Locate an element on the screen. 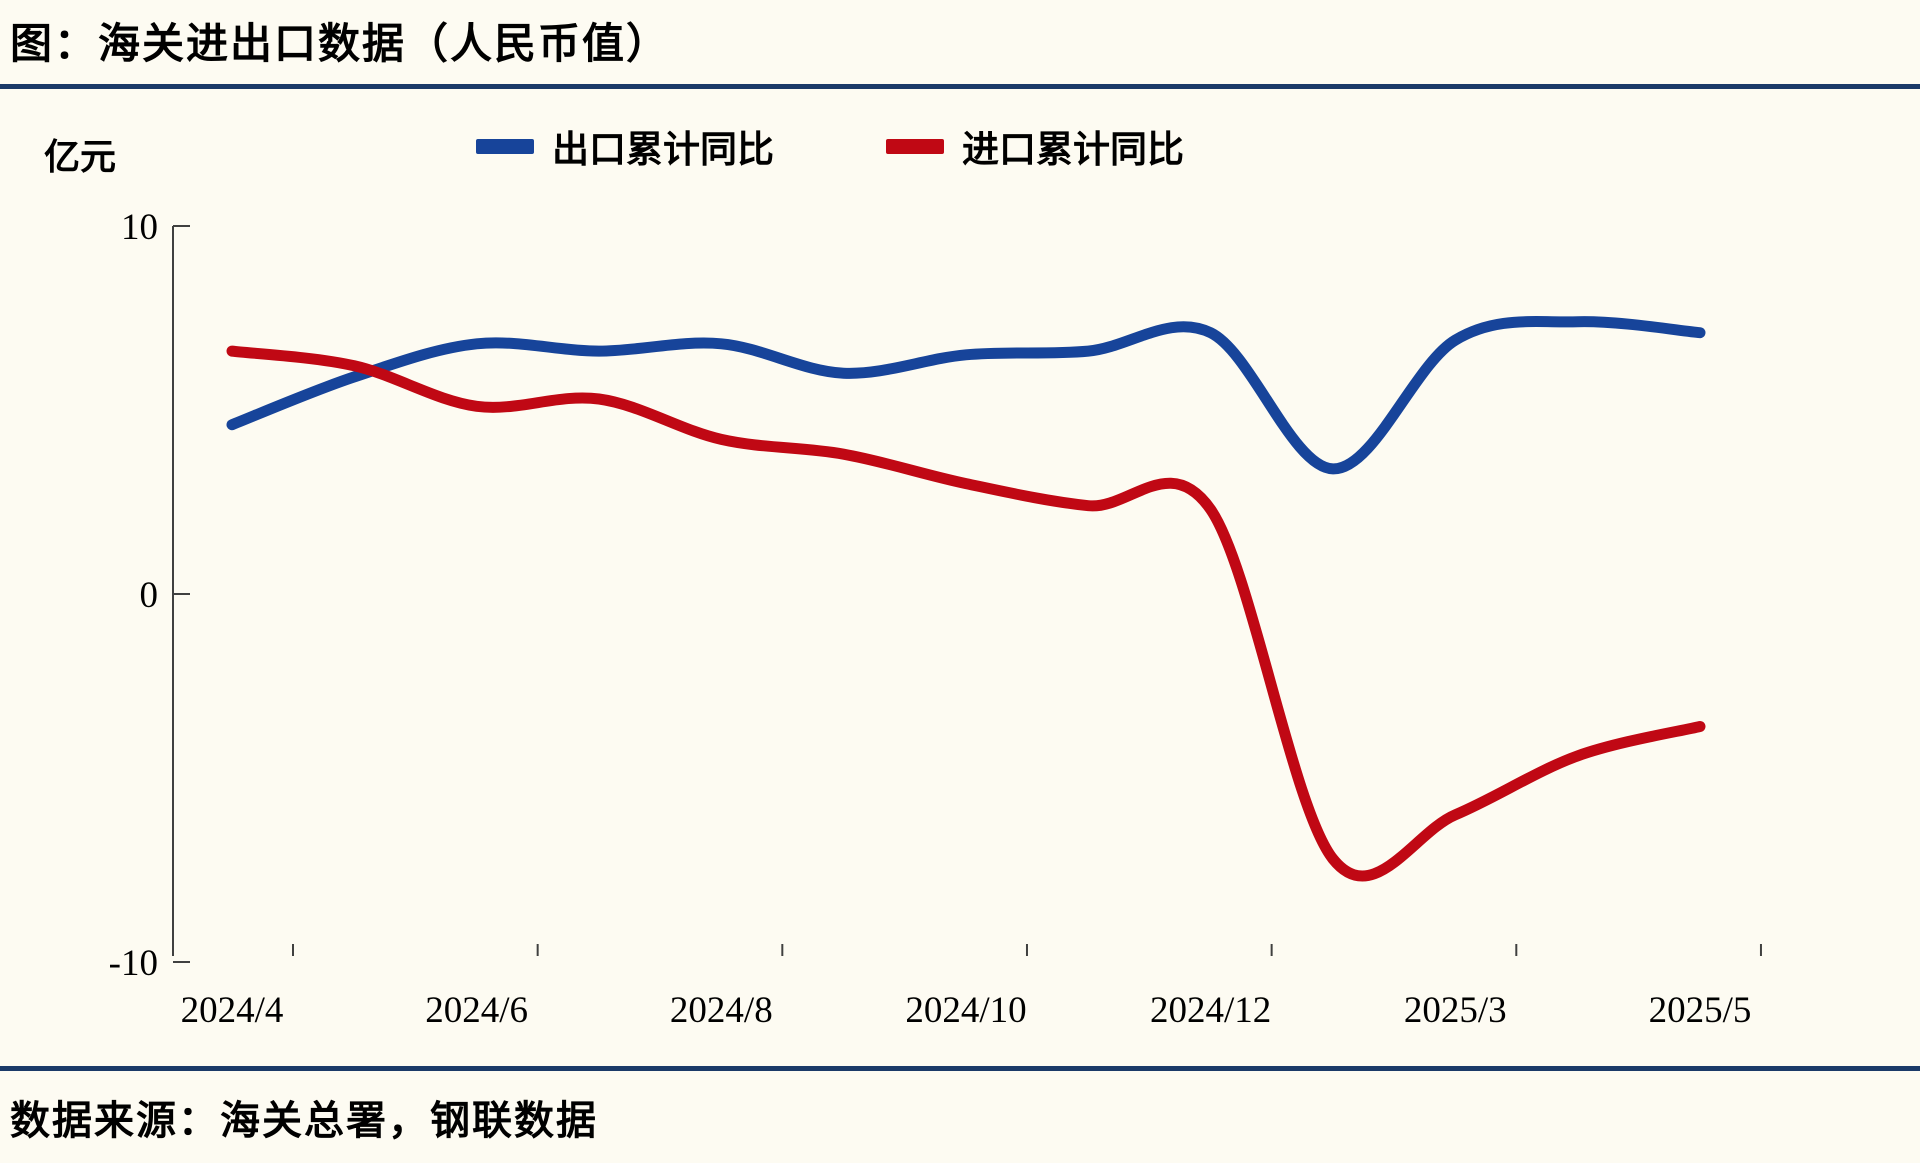  footer-divider is located at coordinates (960, 1068).